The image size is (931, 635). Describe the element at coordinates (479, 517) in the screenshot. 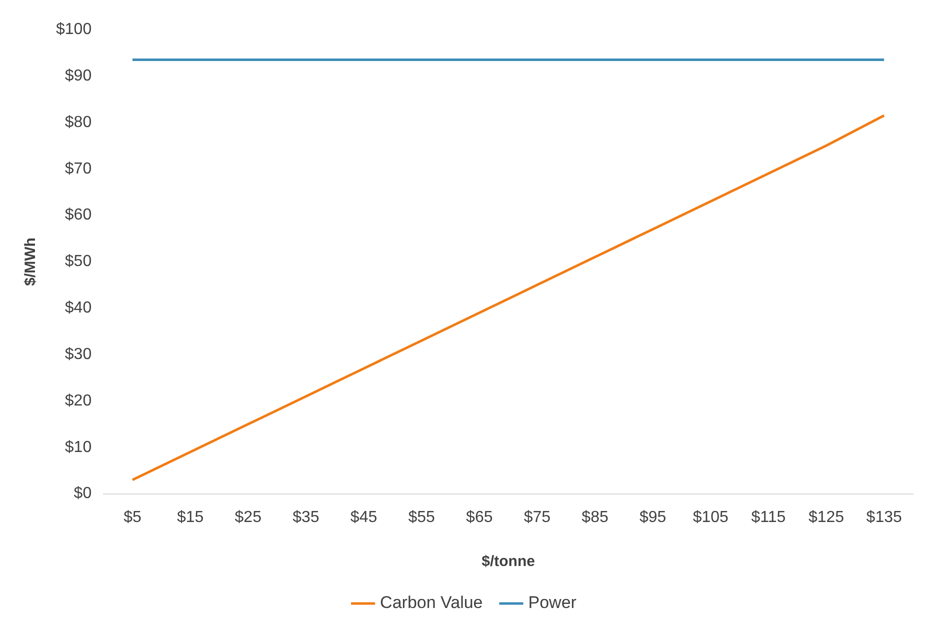

I see `x-tick-label: $65` at that location.